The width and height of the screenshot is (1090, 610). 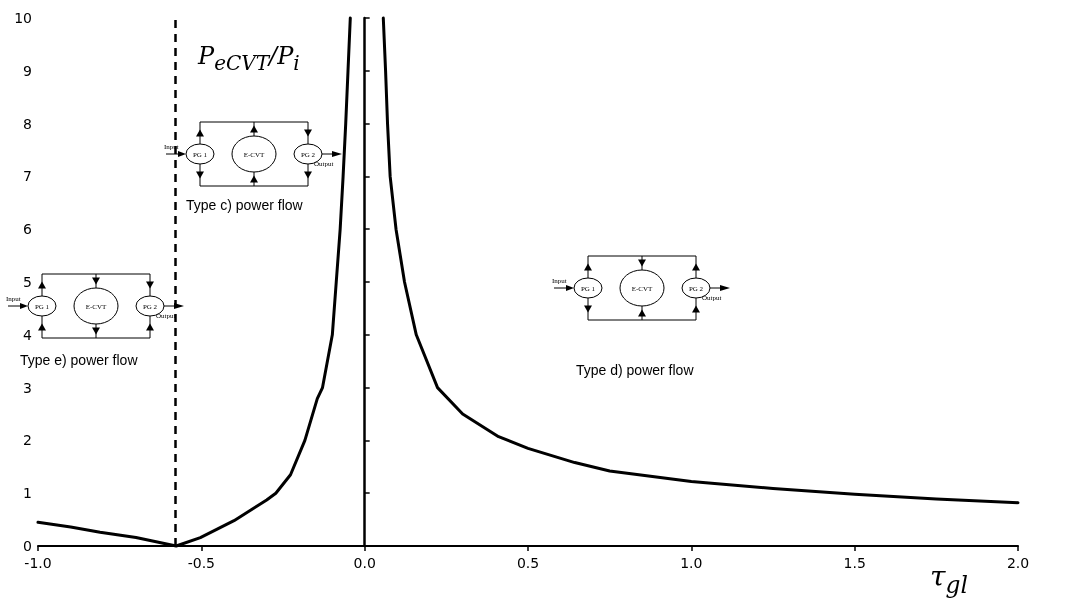 I want to click on y-tick-label: 8, so click(x=27, y=123).